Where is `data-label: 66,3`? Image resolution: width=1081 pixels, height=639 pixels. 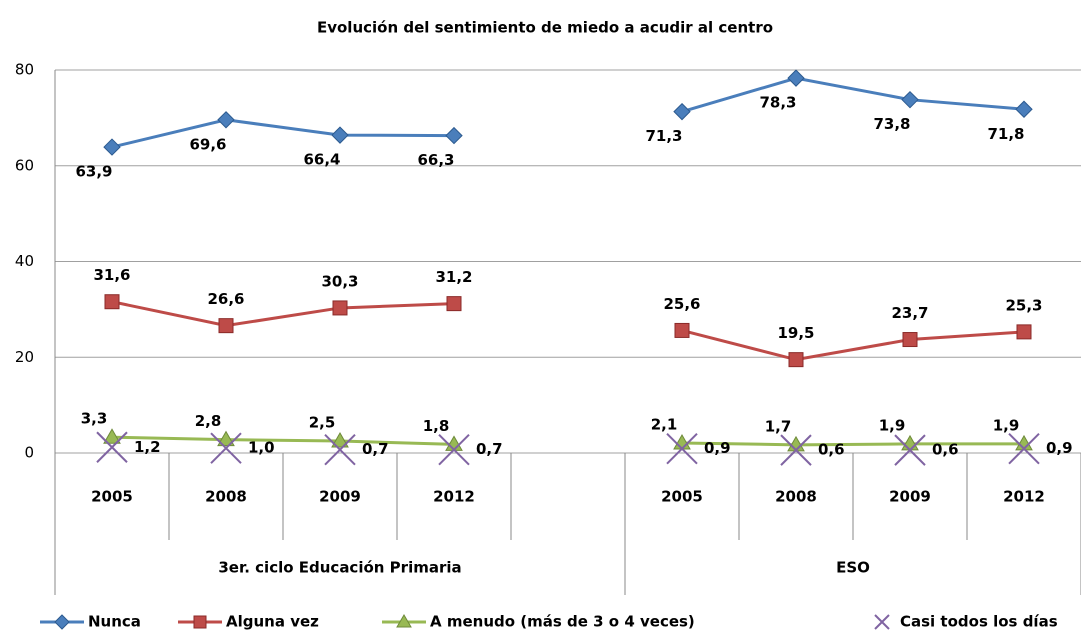
data-label: 66,3 is located at coordinates (435, 160).